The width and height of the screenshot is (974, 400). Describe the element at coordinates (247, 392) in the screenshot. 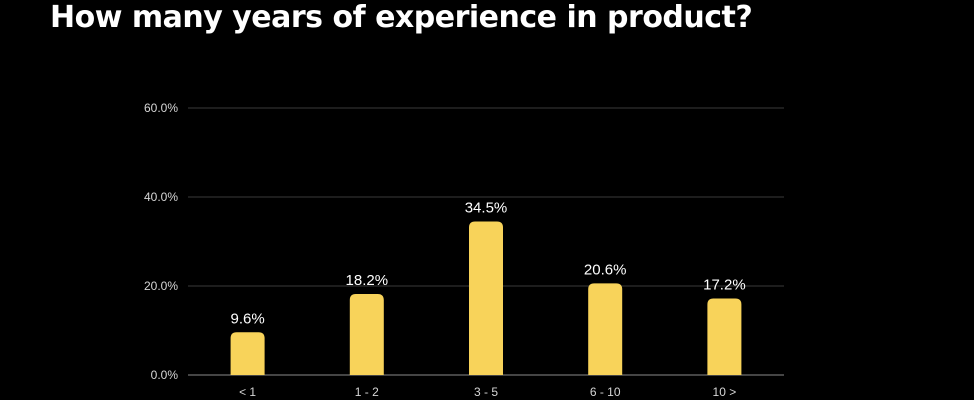

I see `x-tick-label: < 1` at that location.